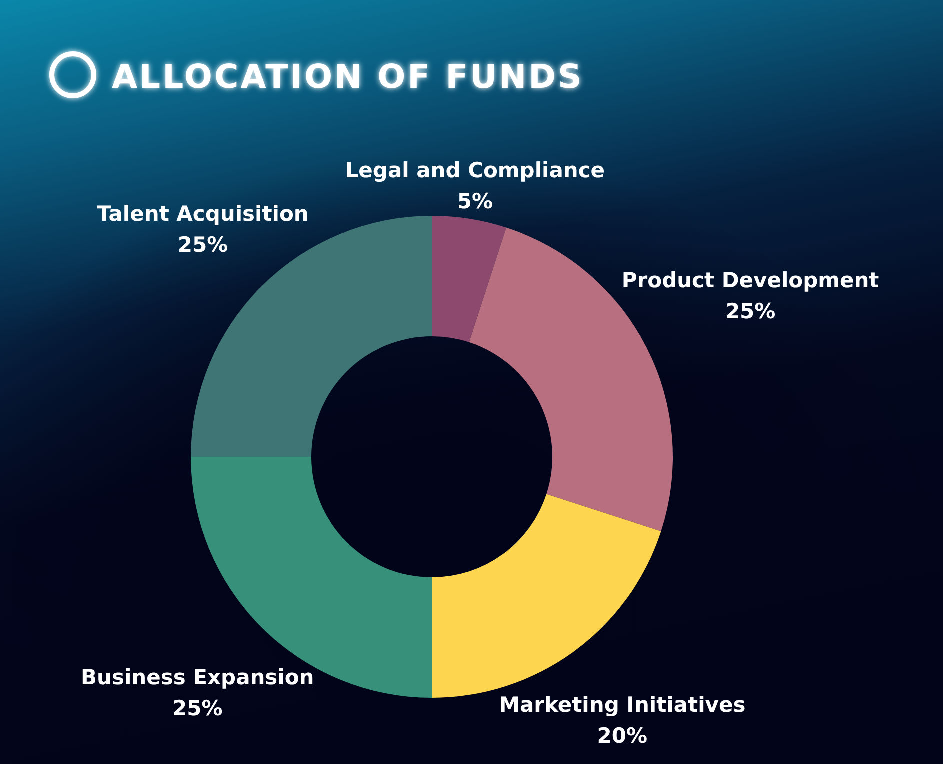 The image size is (943, 764). What do you see at coordinates (622, 705) in the screenshot?
I see `slice-label: Marketing Initiatives` at bounding box center [622, 705].